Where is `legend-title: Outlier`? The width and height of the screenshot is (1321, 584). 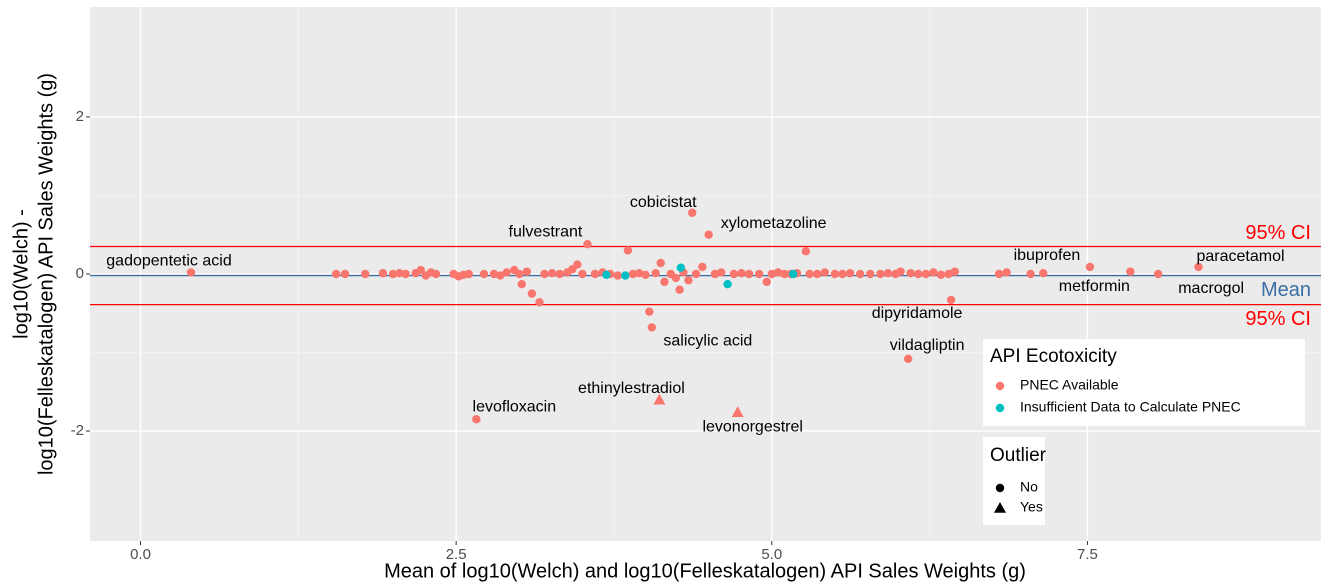
legend-title: Outlier is located at coordinates (1018, 455).